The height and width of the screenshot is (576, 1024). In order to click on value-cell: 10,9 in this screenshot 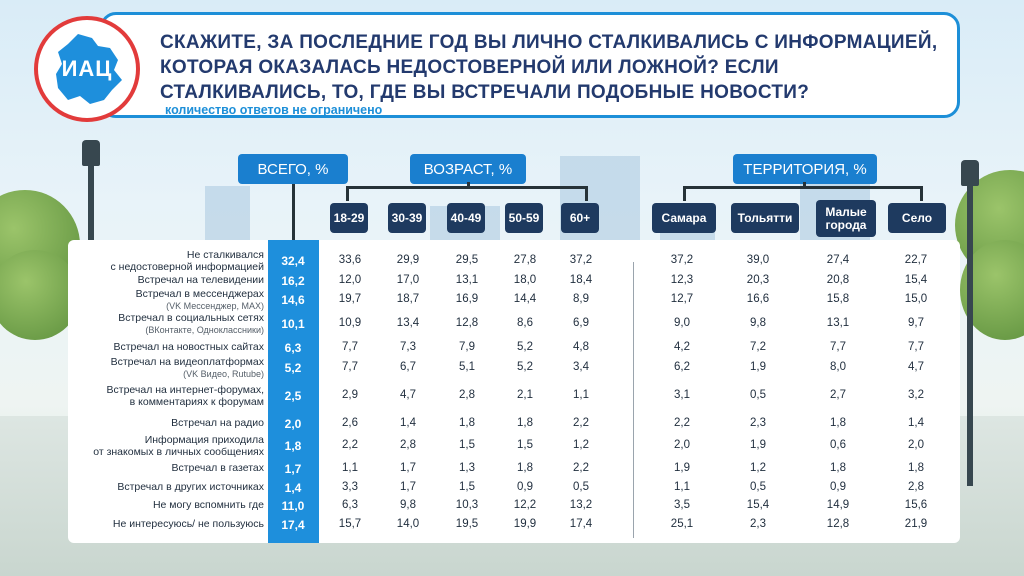, I will do `click(350, 323)`.